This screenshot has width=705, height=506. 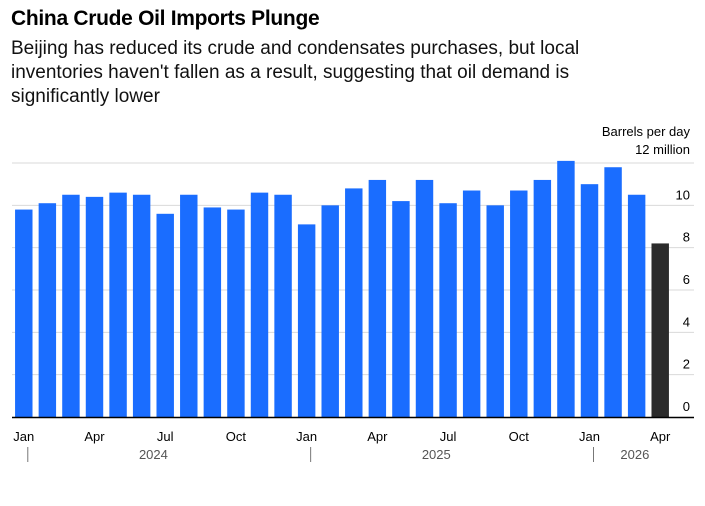 I want to click on unit-label: Barrels per day, so click(x=646, y=131).